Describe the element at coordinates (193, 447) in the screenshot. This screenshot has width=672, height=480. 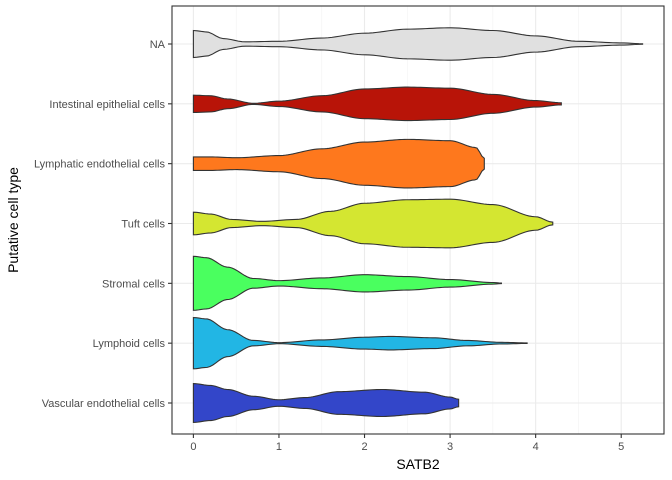
I see `x-tick-label: 0` at that location.